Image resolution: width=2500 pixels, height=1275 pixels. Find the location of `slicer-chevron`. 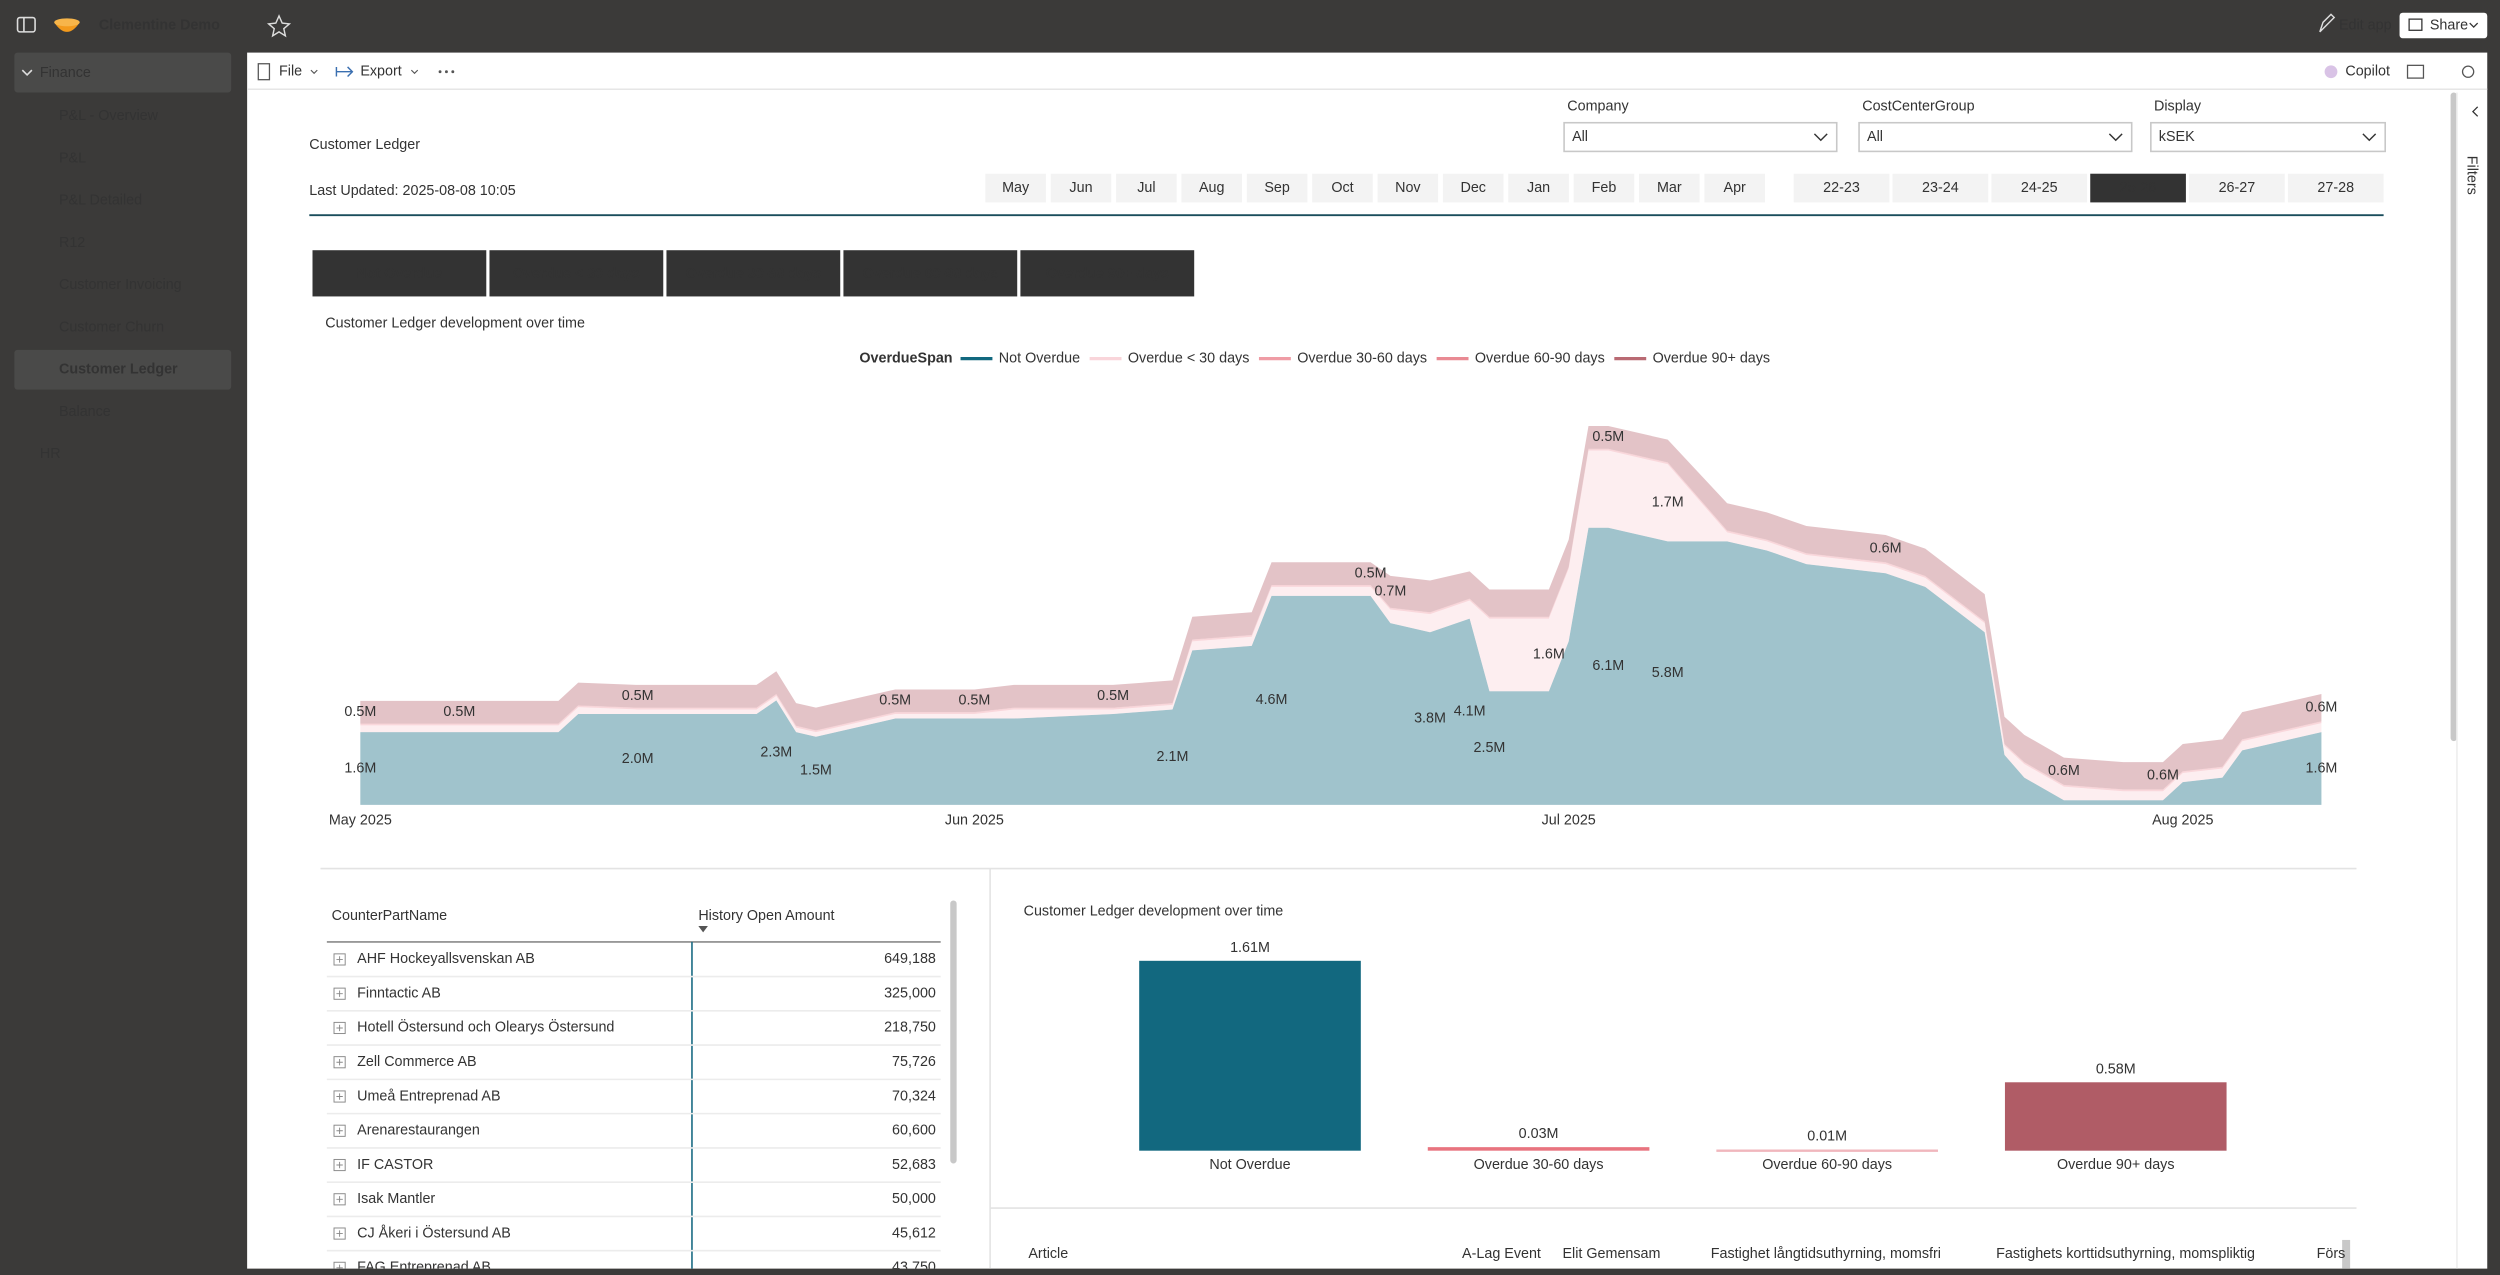

slicer-chevron is located at coordinates (2369, 137).